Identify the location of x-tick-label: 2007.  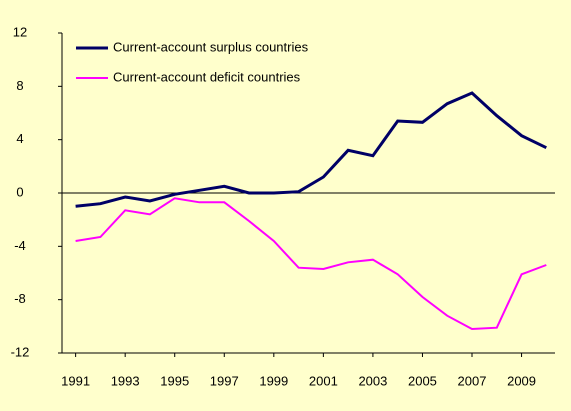
(472, 380).